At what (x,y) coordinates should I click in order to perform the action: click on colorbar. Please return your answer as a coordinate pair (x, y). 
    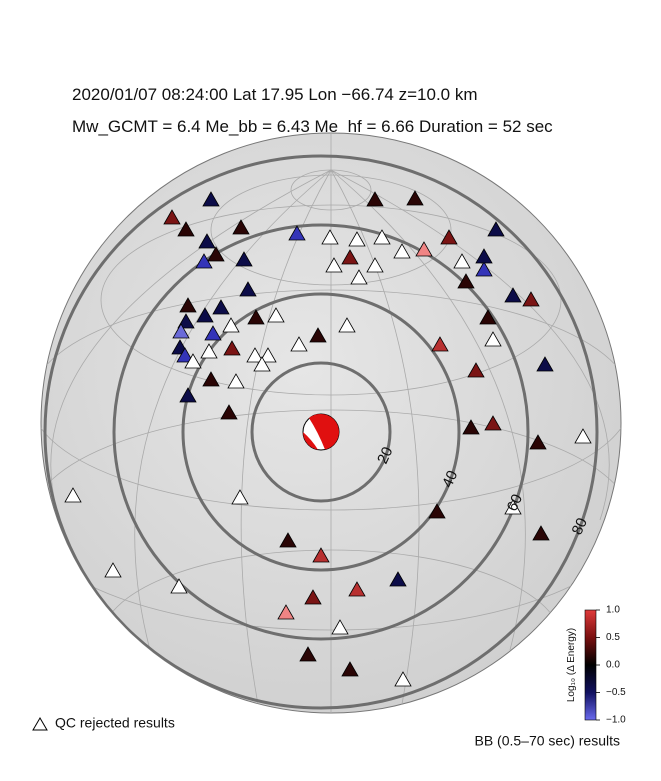
    Looking at the image, I should click on (590, 665).